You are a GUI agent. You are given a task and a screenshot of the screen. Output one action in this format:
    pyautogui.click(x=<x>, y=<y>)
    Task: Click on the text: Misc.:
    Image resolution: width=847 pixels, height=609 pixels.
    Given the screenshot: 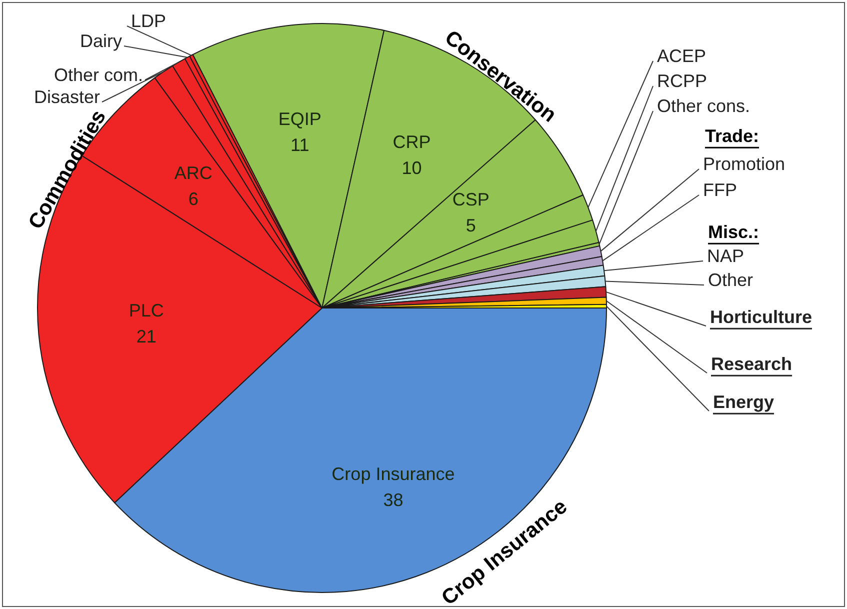 What is the action you would take?
    pyautogui.click(x=734, y=232)
    